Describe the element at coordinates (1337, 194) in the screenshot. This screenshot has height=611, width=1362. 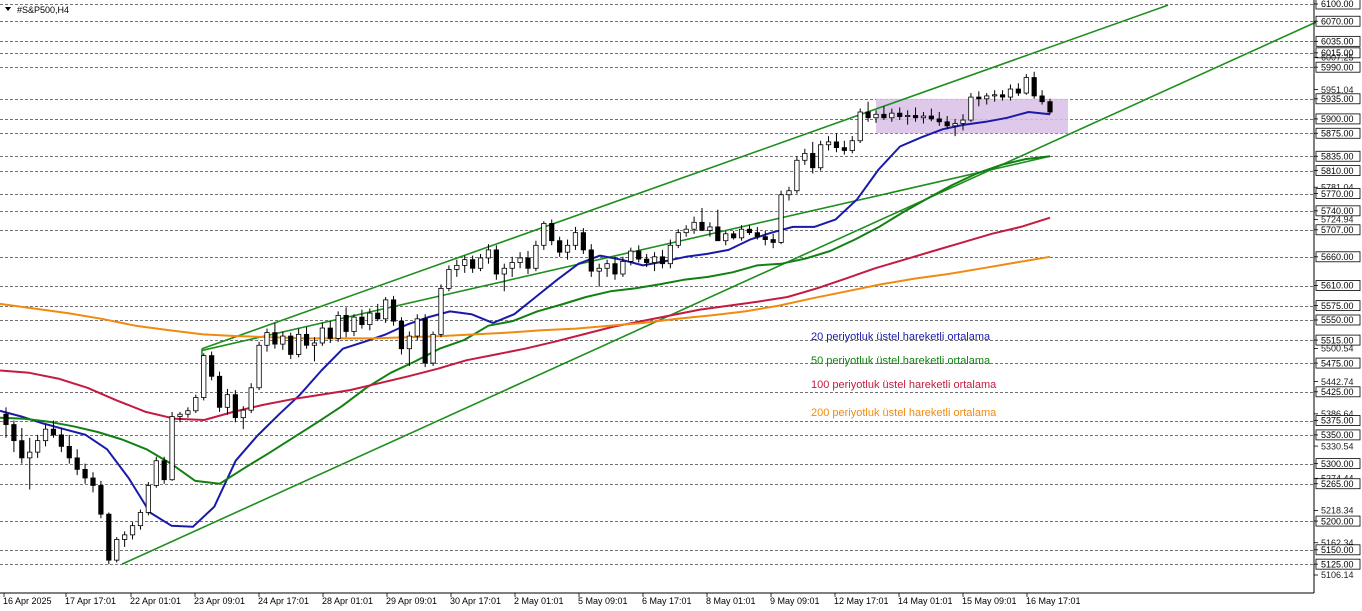
I see `y-tick-label: 5770.00` at that location.